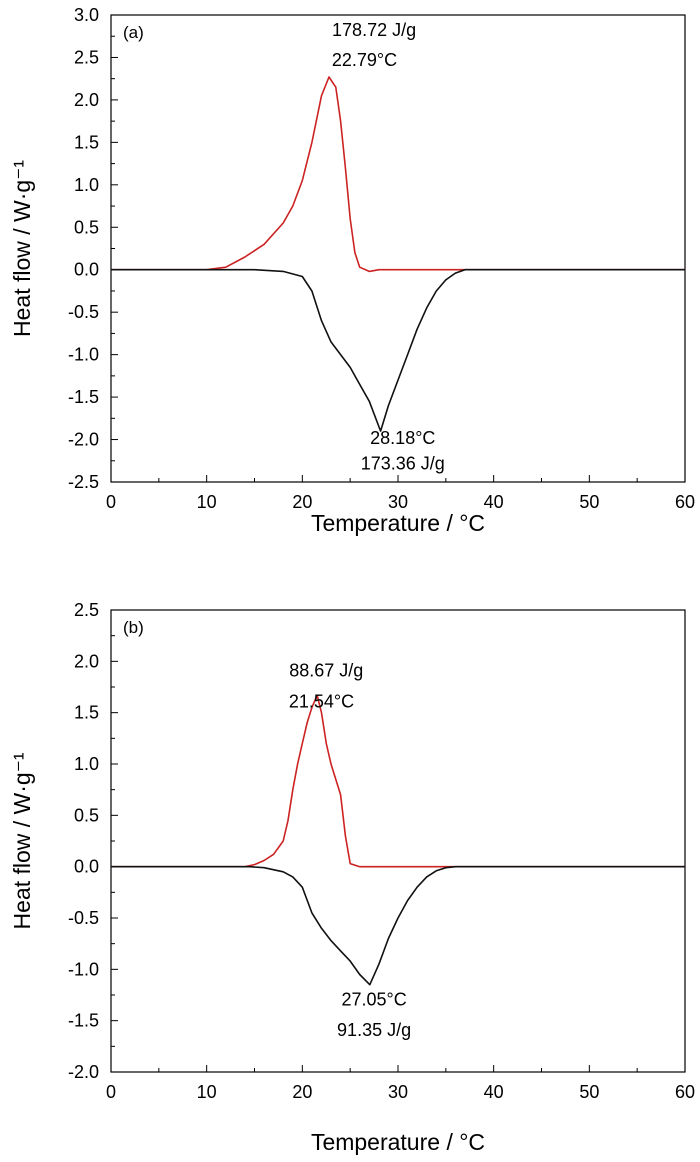 The height and width of the screenshot is (1162, 700). What do you see at coordinates (321, 702) in the screenshot?
I see `peak-annotation: 21.54°C` at bounding box center [321, 702].